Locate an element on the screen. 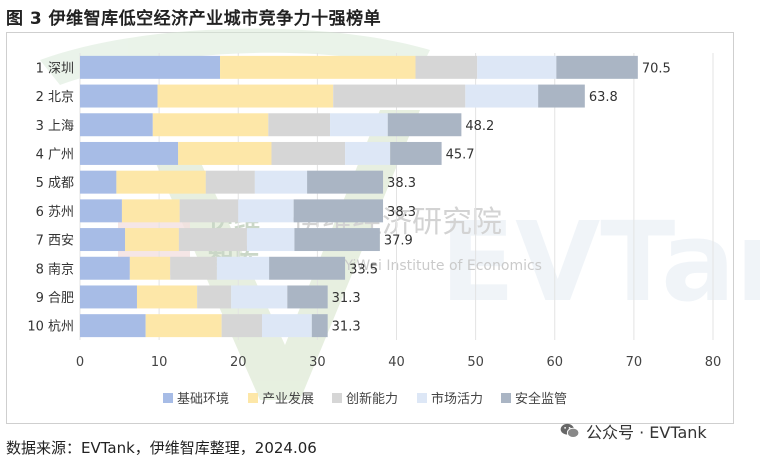 This screenshot has width=760, height=462. watermark-en: China YiWei Institute of Economics is located at coordinates (421, 266).